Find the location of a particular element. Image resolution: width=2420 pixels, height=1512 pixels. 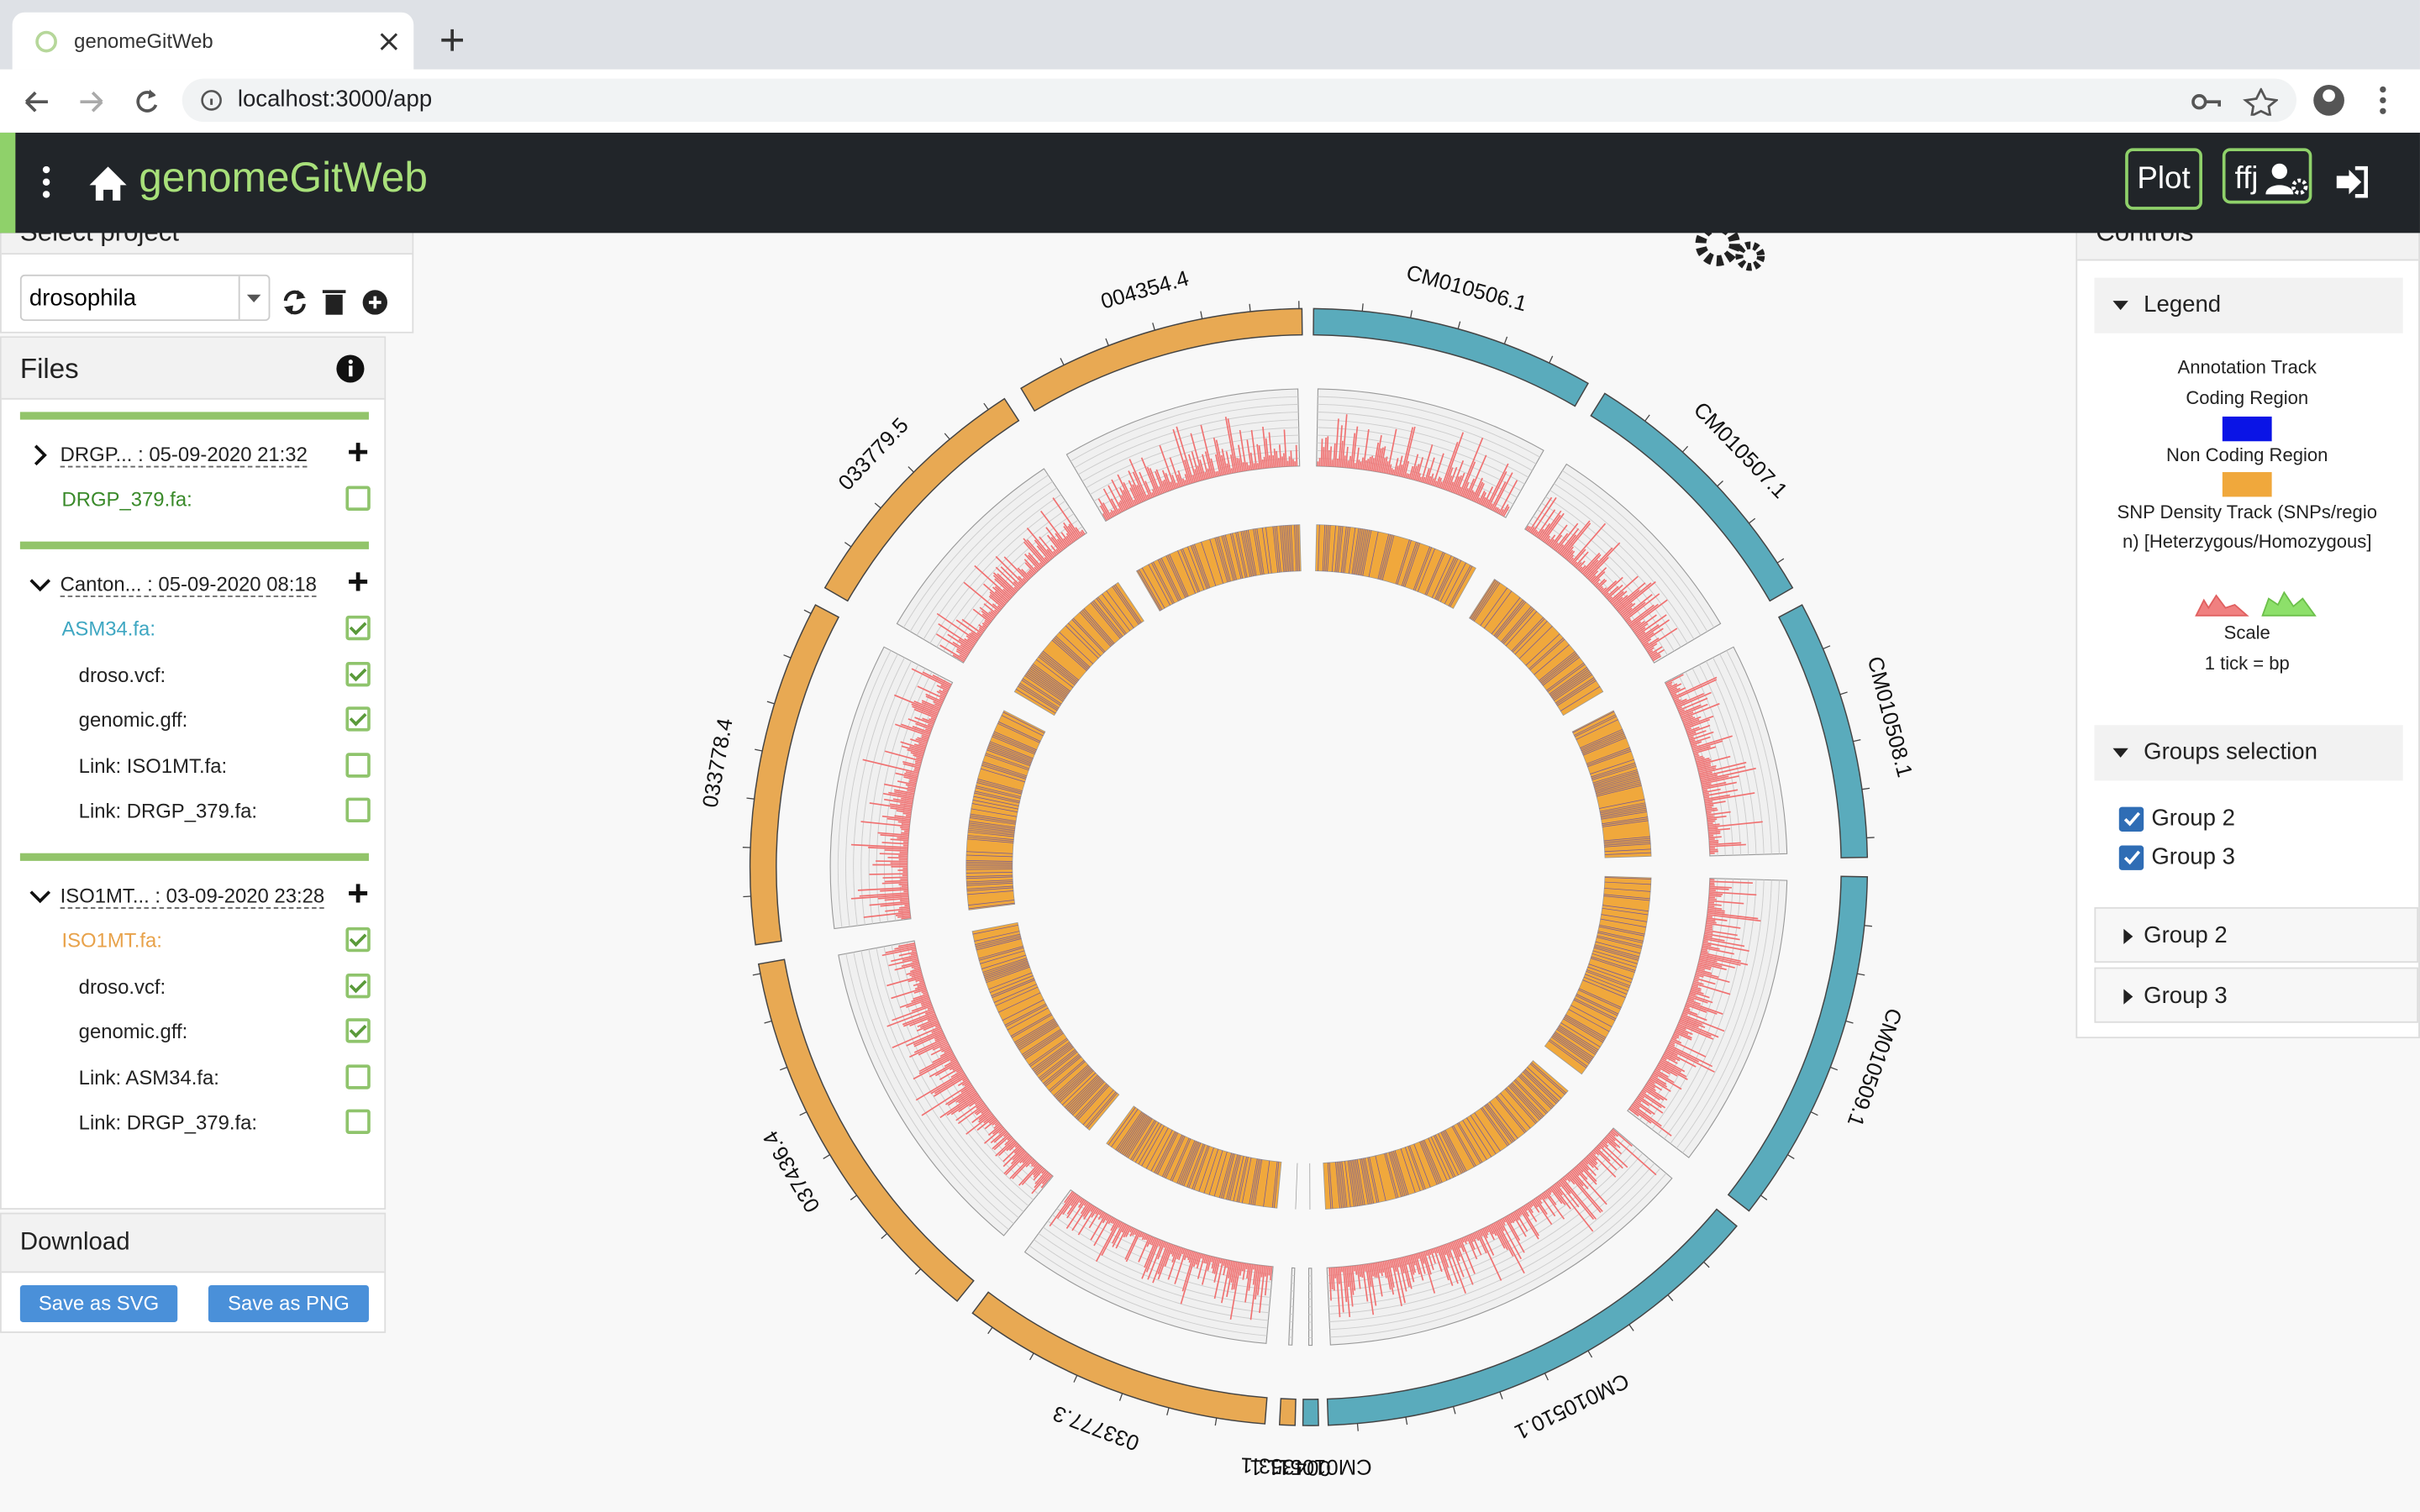

file-label: ASM34.fa: is located at coordinates (108, 629).